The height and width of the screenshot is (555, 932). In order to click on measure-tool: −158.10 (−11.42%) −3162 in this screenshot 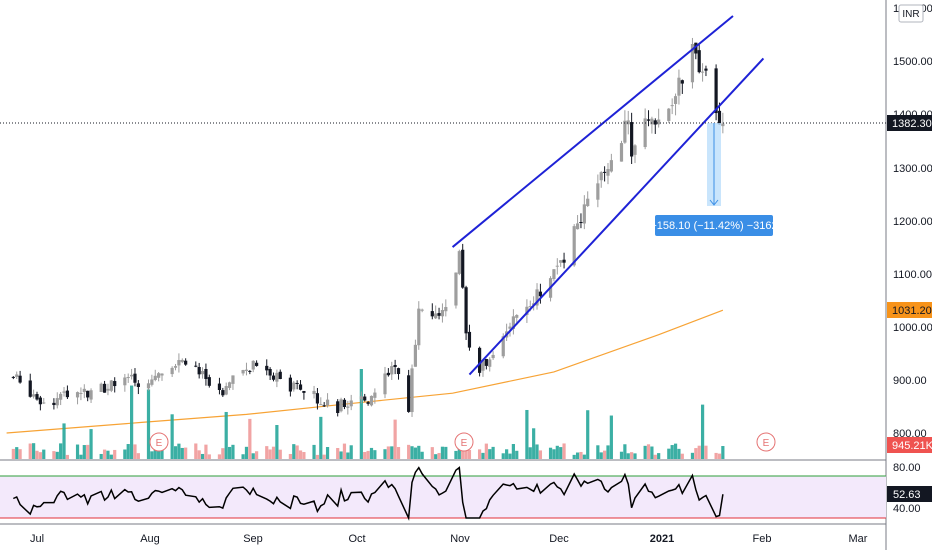, I will do `click(714, 179)`.